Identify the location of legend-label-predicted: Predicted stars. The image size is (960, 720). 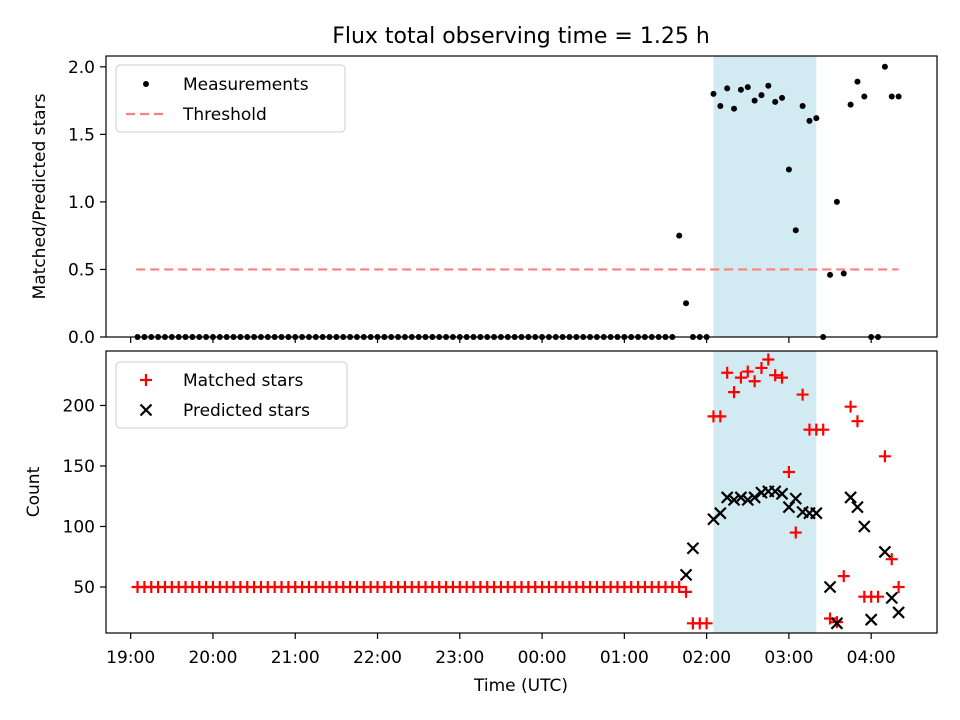
(246, 411).